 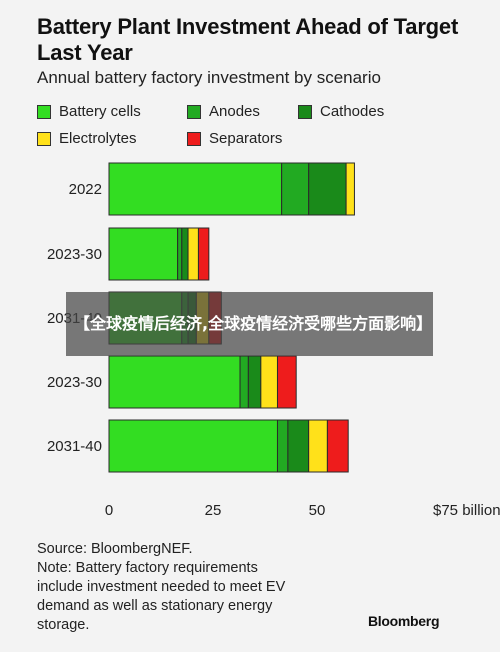 I want to click on category-label: 2022, so click(x=85, y=189).